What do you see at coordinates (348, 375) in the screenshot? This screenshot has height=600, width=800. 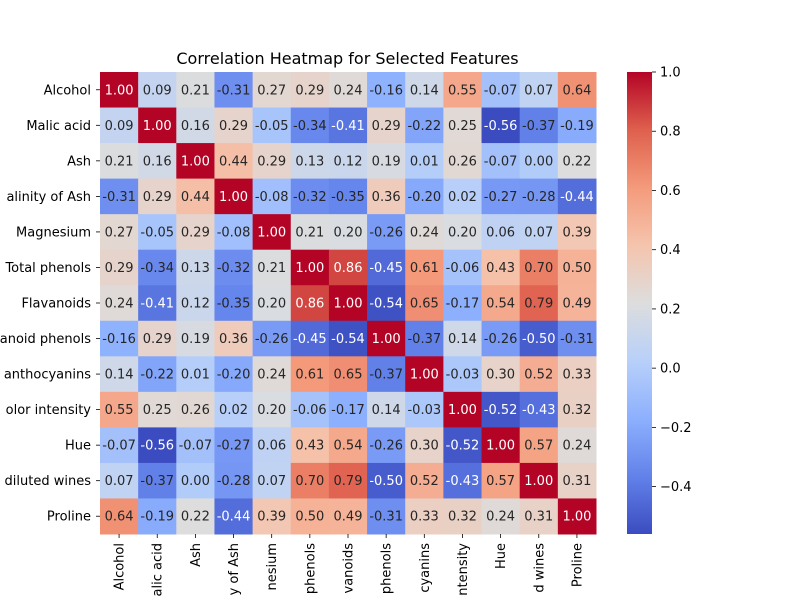 I see `cell-value-label: 0.65` at bounding box center [348, 375].